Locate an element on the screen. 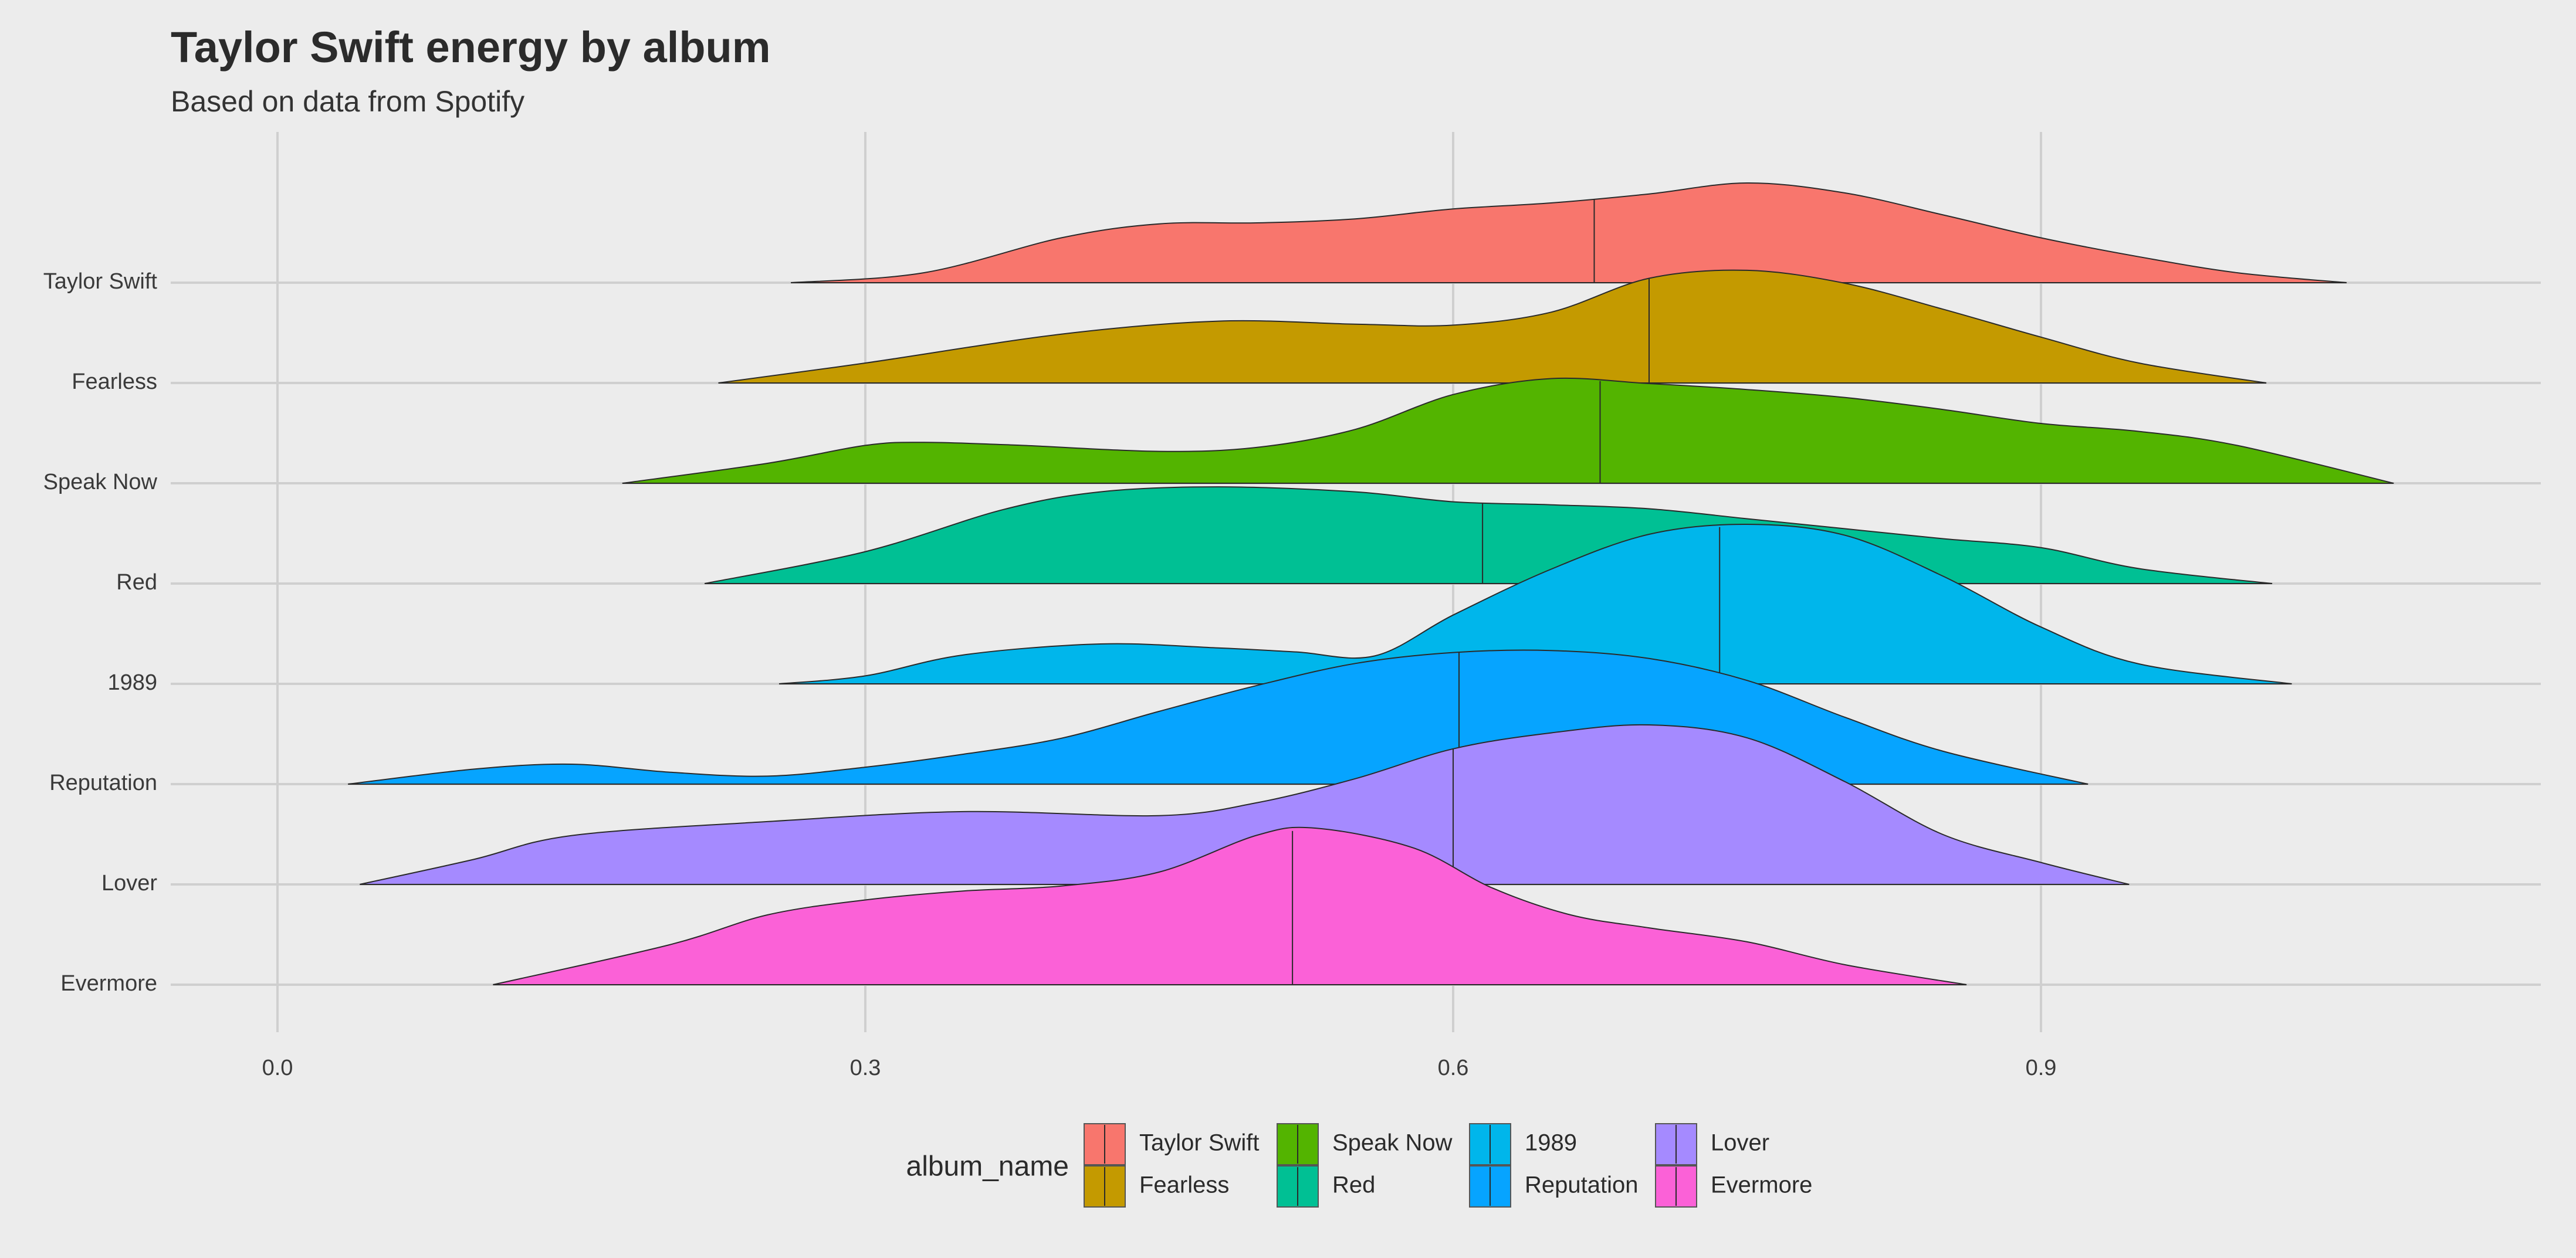 The height and width of the screenshot is (1258, 2576). legend-item-fearless: Fearless is located at coordinates (1156, 1186).